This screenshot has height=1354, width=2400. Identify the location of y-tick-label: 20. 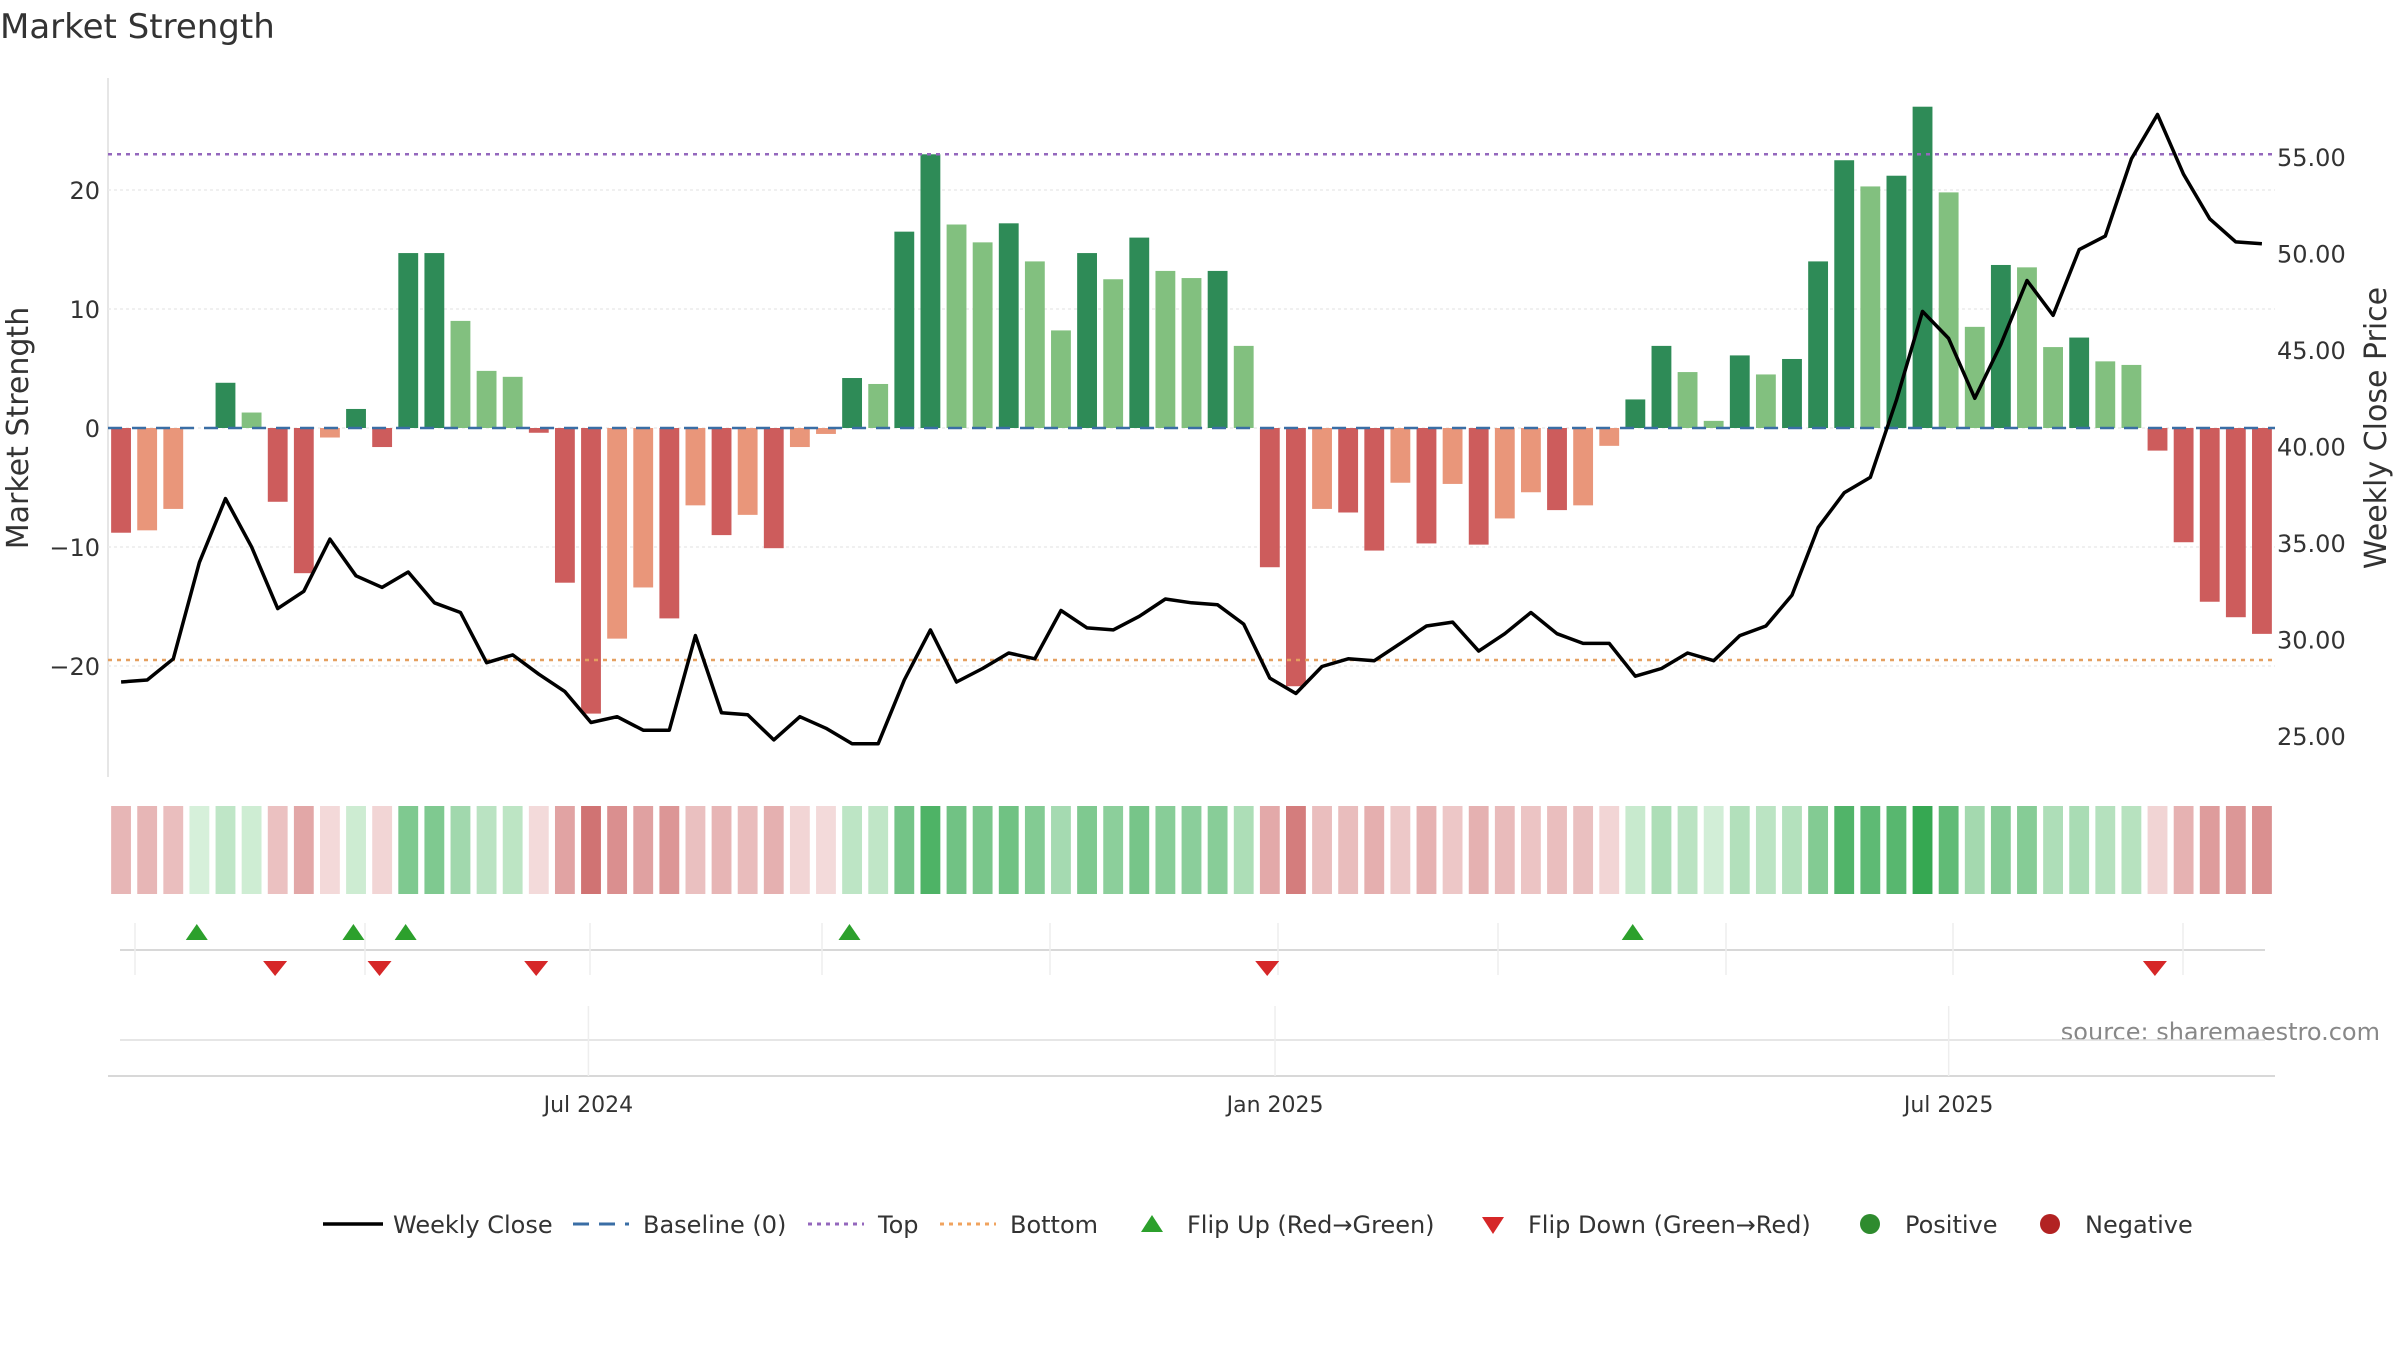
(84, 191).